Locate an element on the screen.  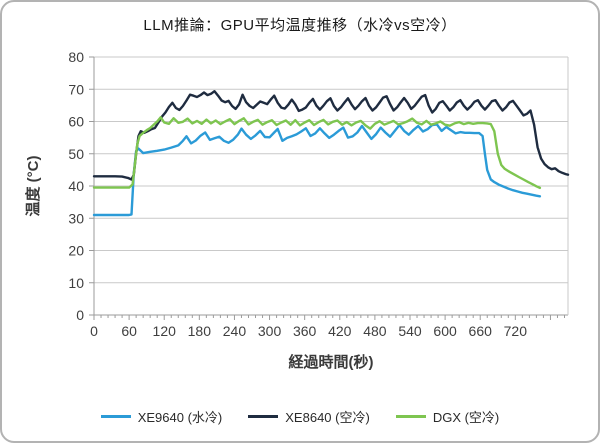
y-tick-label: 60 is located at coordinates (76, 122).